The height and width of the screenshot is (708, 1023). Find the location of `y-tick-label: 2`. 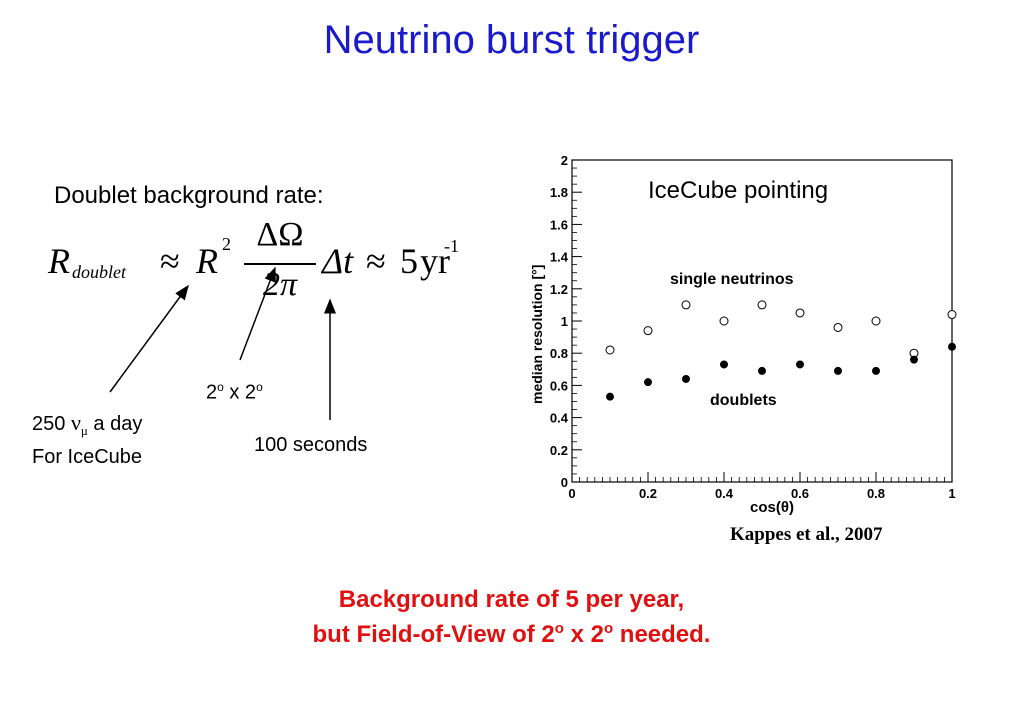

y-tick-label: 2 is located at coordinates (564, 160).